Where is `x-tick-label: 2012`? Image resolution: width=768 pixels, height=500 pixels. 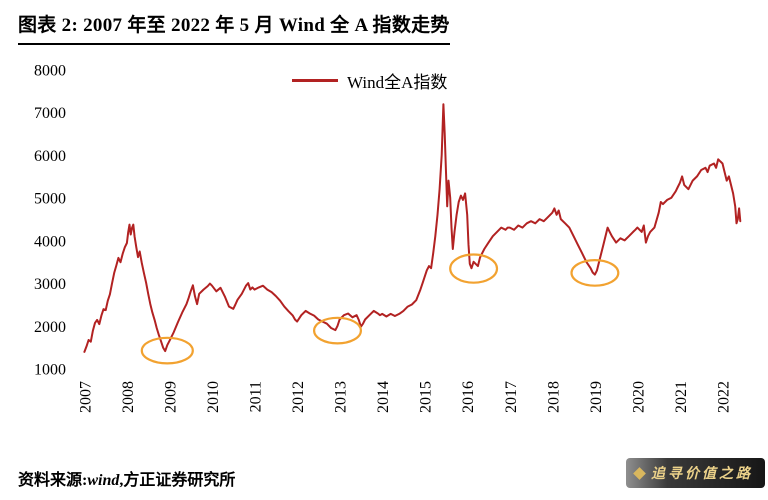
x-tick-label: 2012 is located at coordinates (298, 397).